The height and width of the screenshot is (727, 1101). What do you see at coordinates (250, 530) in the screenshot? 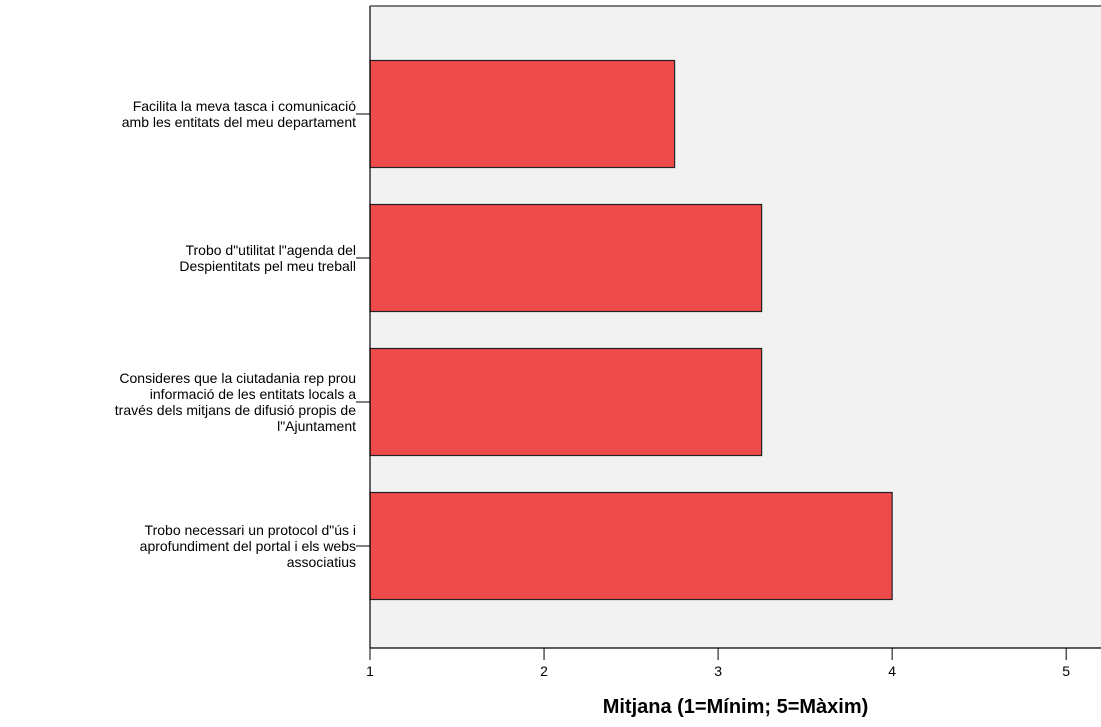
I see `category-label-line: Trobo necessari un protocol d"ús i` at bounding box center [250, 530].